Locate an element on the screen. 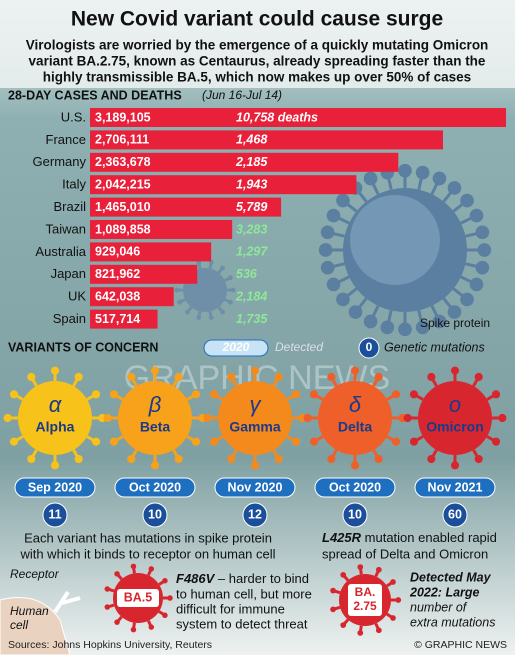 Image resolution: width=515 pixels, height=655 pixels. legend-date: 2020 is located at coordinates (236, 347).